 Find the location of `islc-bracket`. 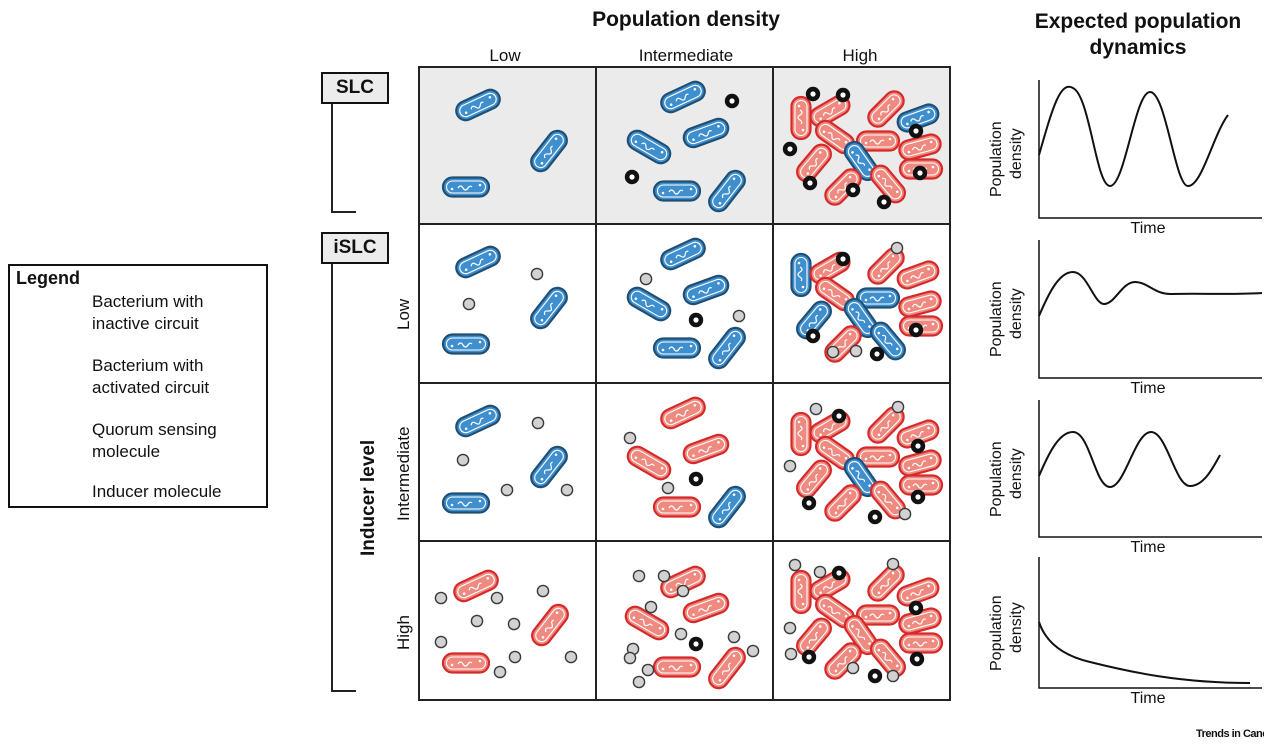

islc-bracket is located at coordinates (343, 478).